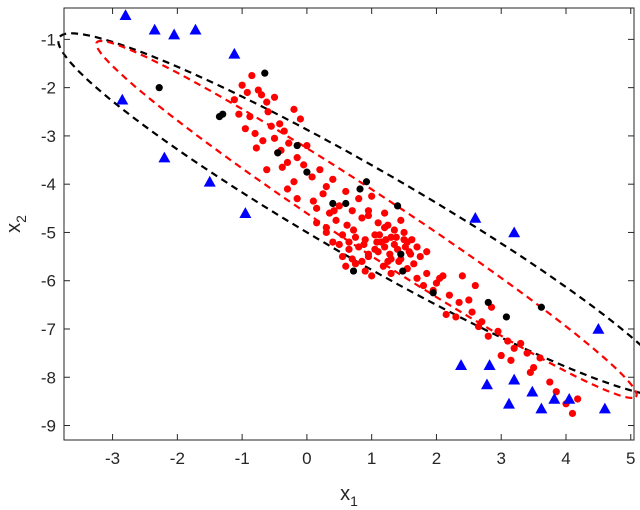  Describe the element at coordinates (48, 329) in the screenshot. I see `y-tick-label: -7` at that location.